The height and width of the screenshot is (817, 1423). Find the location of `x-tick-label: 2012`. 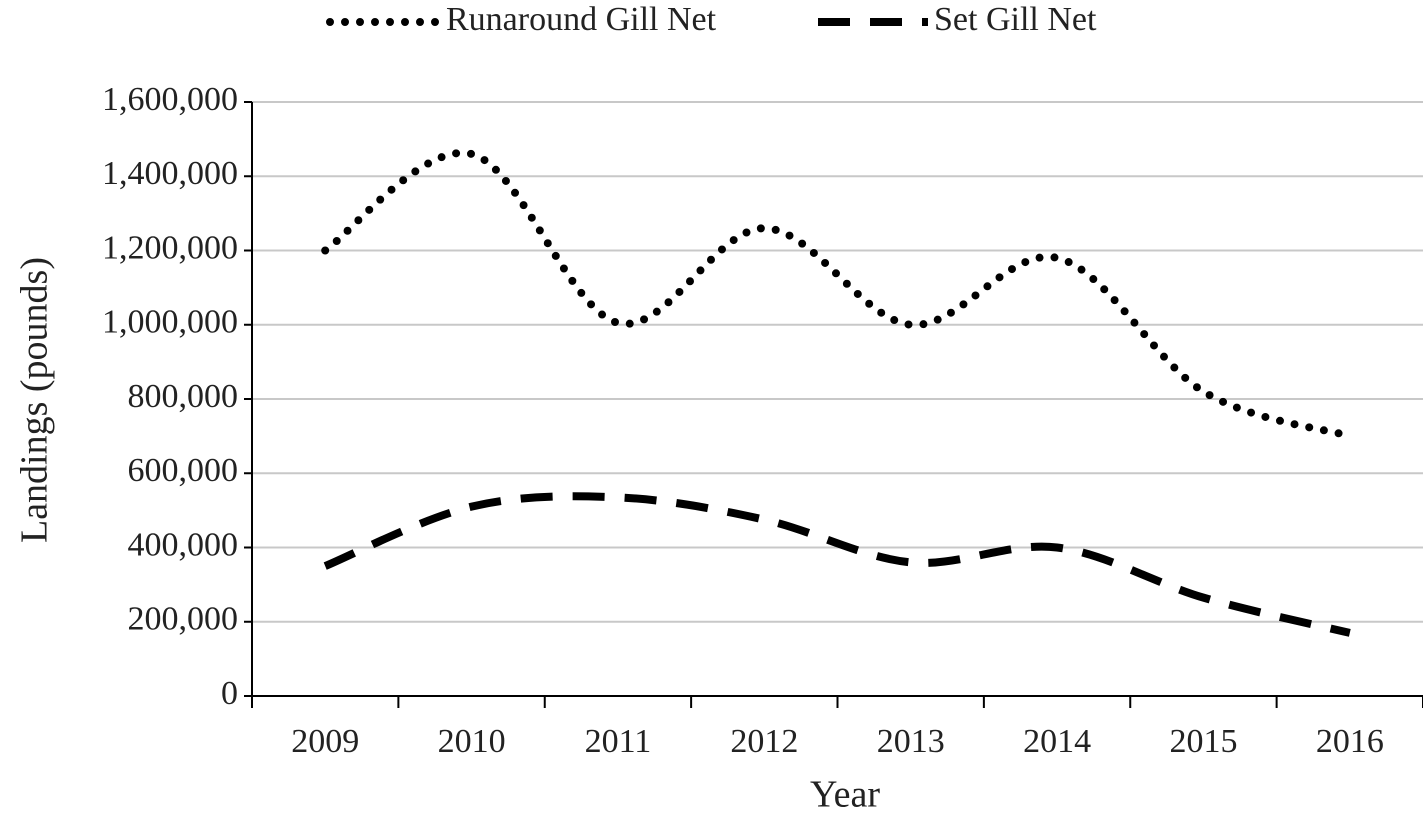

x-tick-label: 2012 is located at coordinates (764, 741).